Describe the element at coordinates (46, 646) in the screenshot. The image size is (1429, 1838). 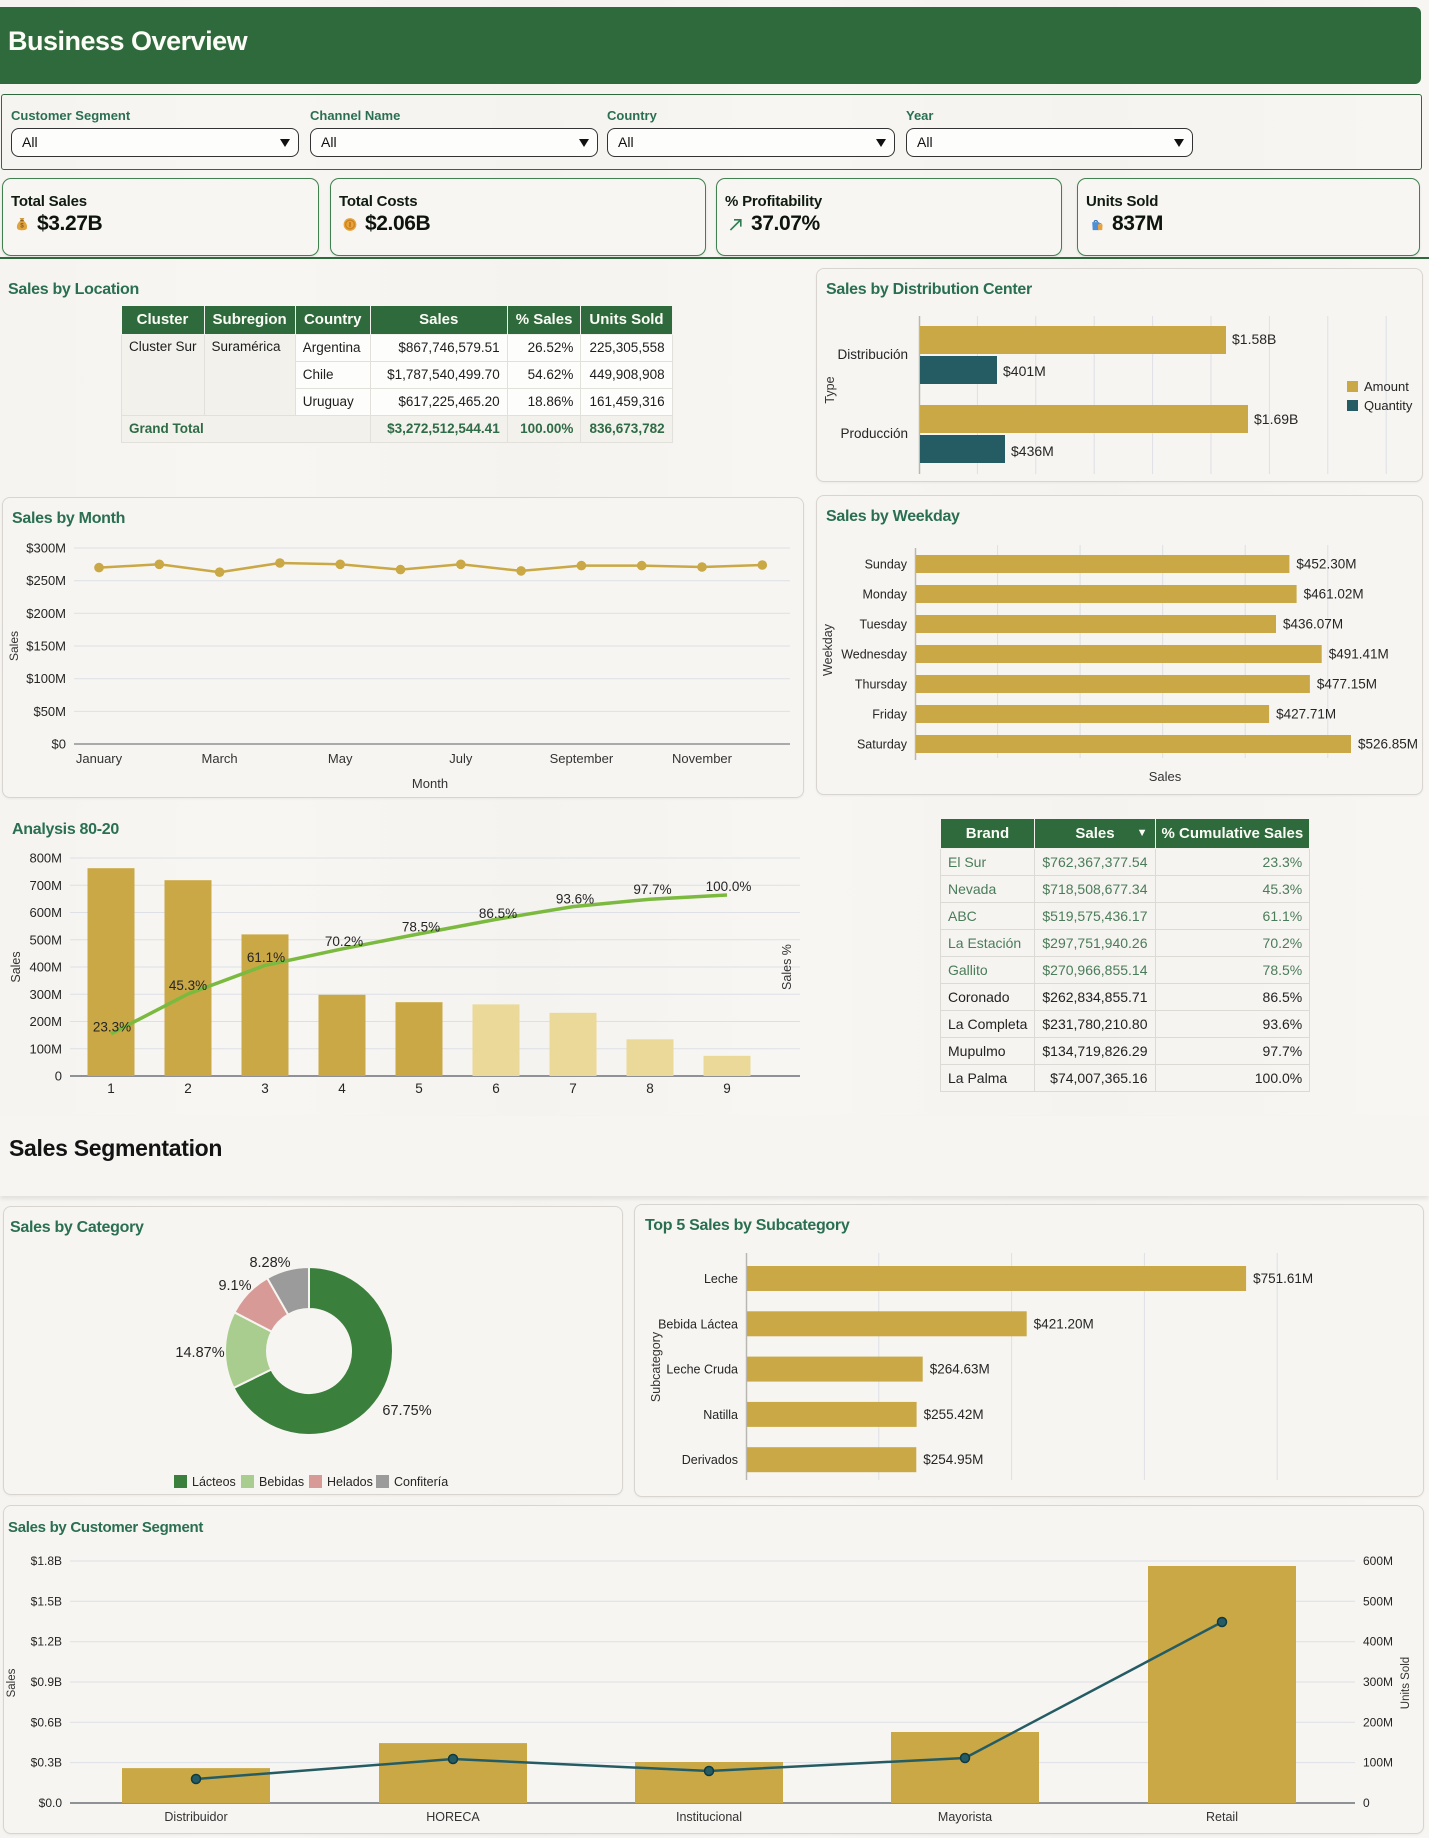
I see `svg-text: $150M` at that location.